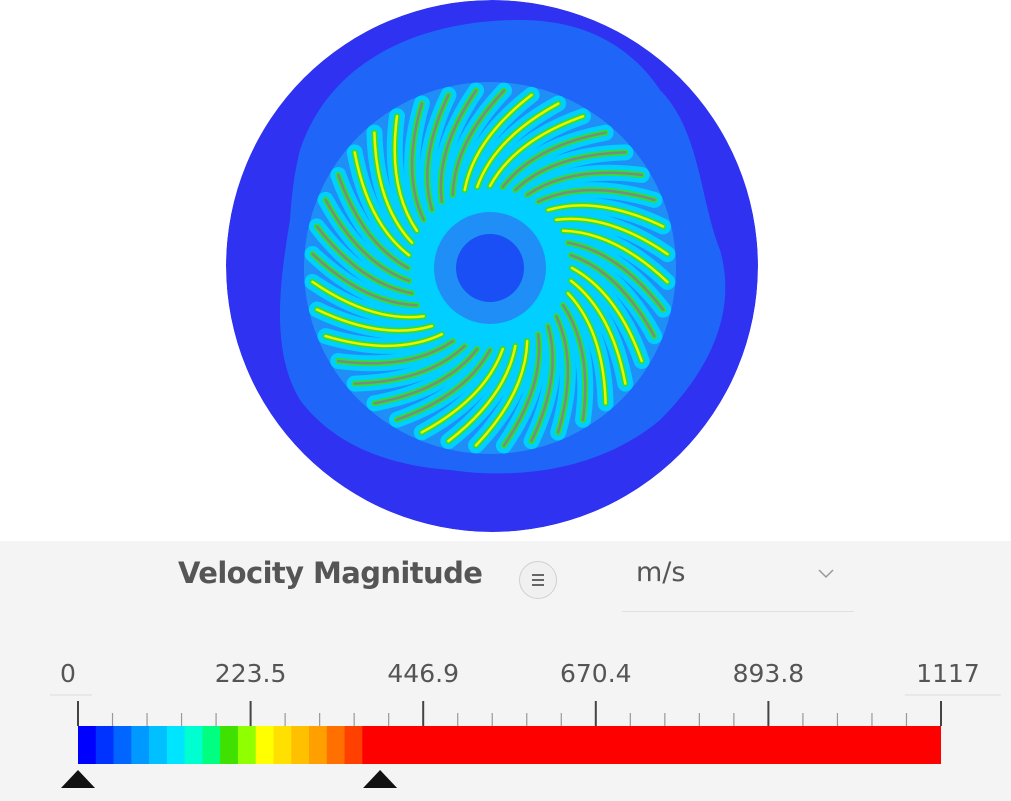 This screenshot has height=801, width=1011. What do you see at coordinates (738, 581) in the screenshot?
I see `unit-dropdown: m/s` at bounding box center [738, 581].